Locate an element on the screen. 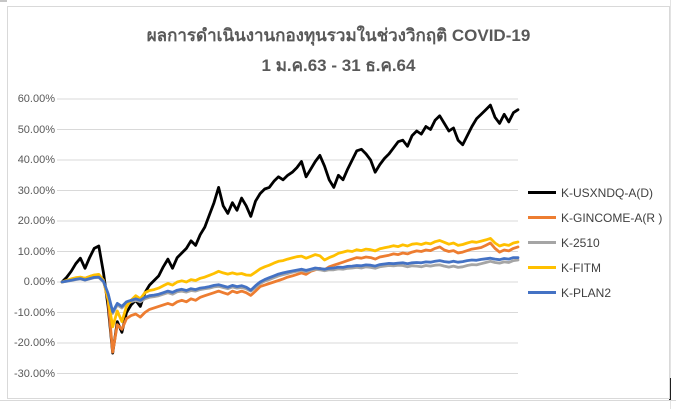 The width and height of the screenshot is (676, 409). y-axis-tick-label: 30.00% is located at coordinates (36, 190).